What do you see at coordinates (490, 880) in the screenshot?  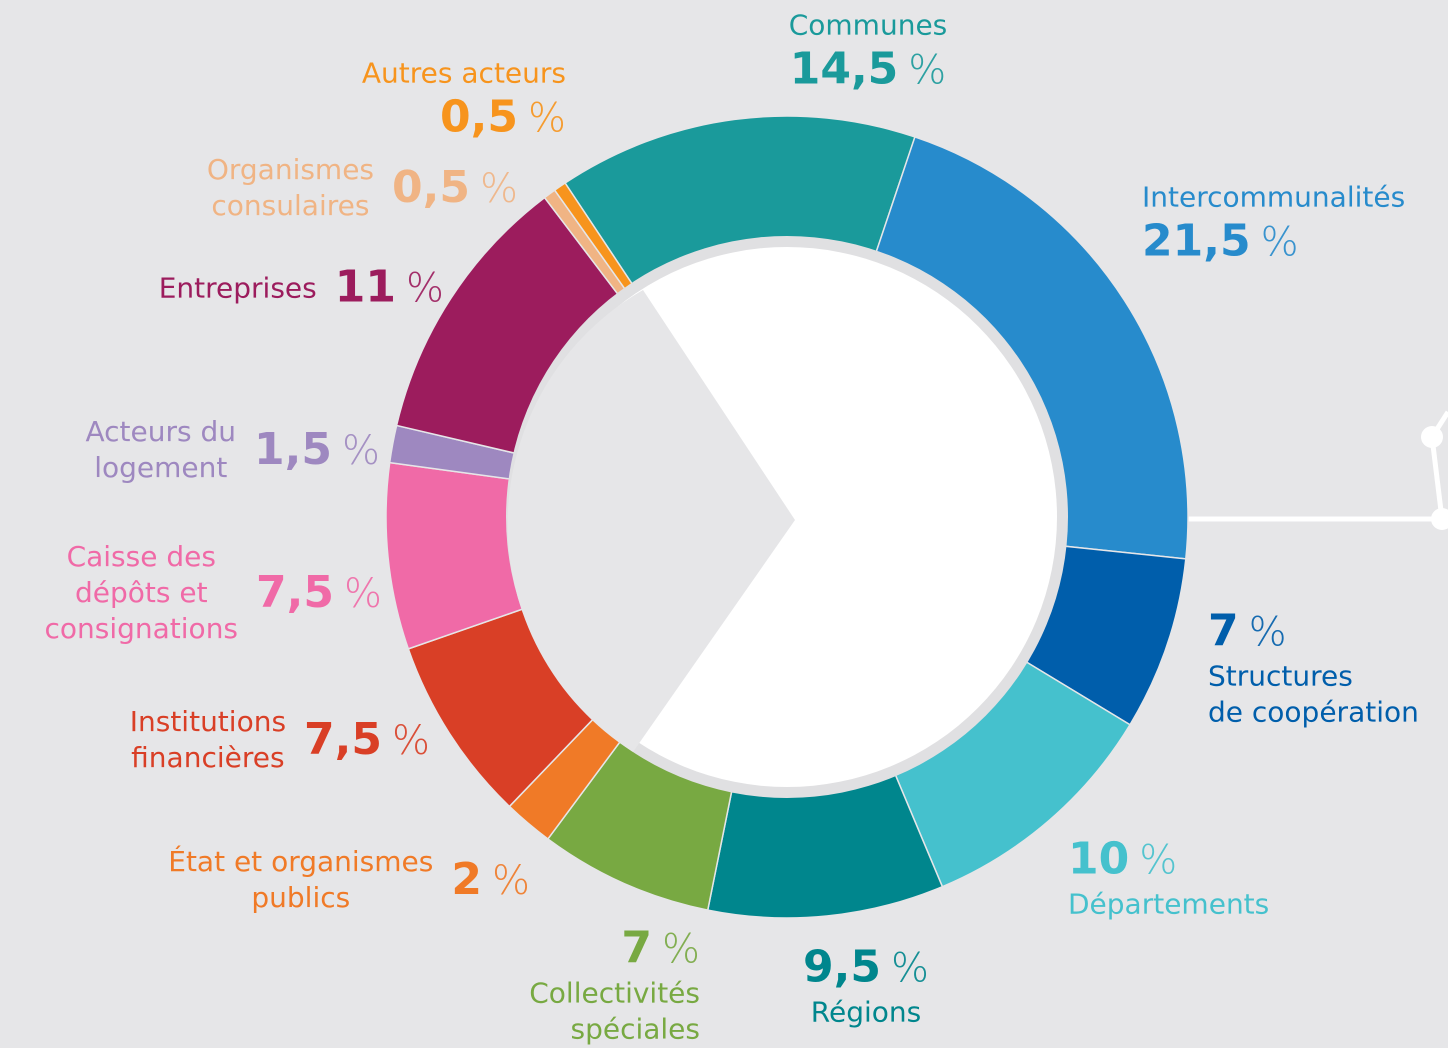 I see `value-label: 2%` at bounding box center [490, 880].